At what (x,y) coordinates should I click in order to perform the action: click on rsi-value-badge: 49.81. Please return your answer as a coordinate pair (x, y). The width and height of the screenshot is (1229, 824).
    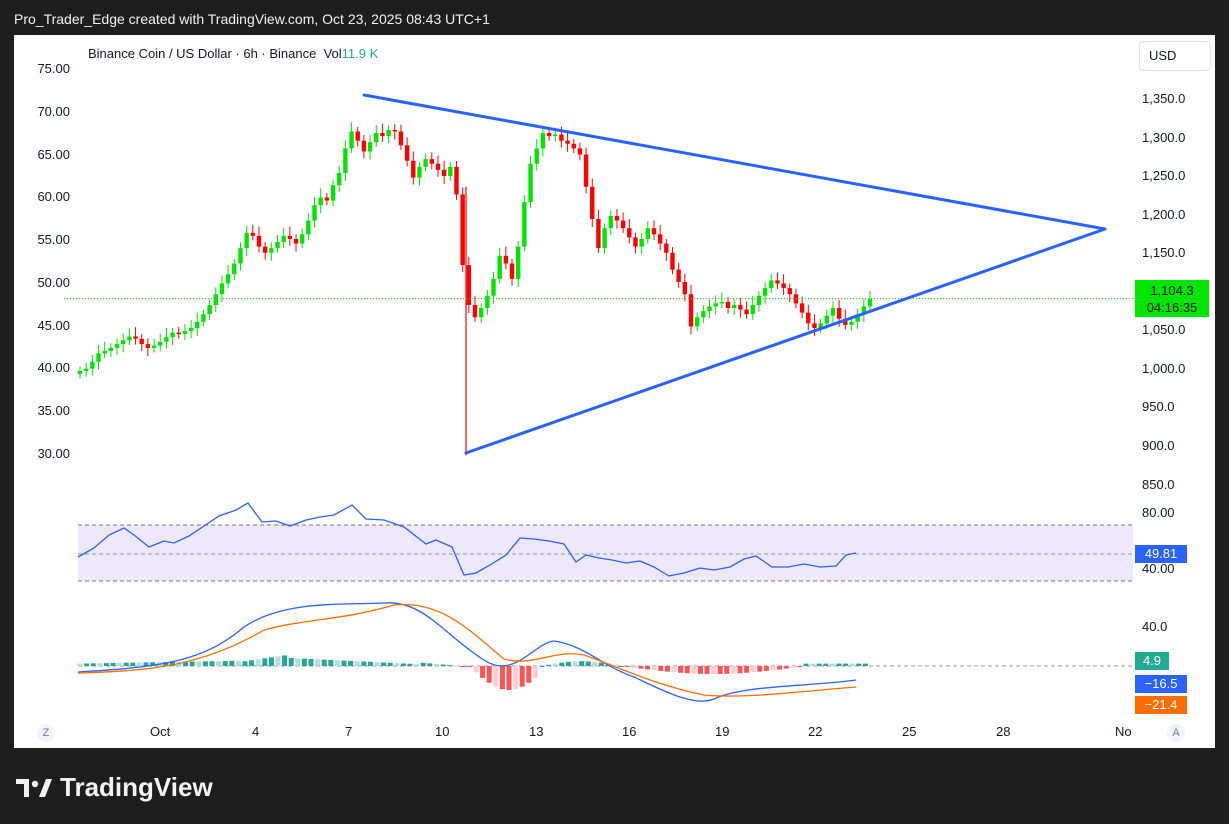
    Looking at the image, I should click on (1161, 554).